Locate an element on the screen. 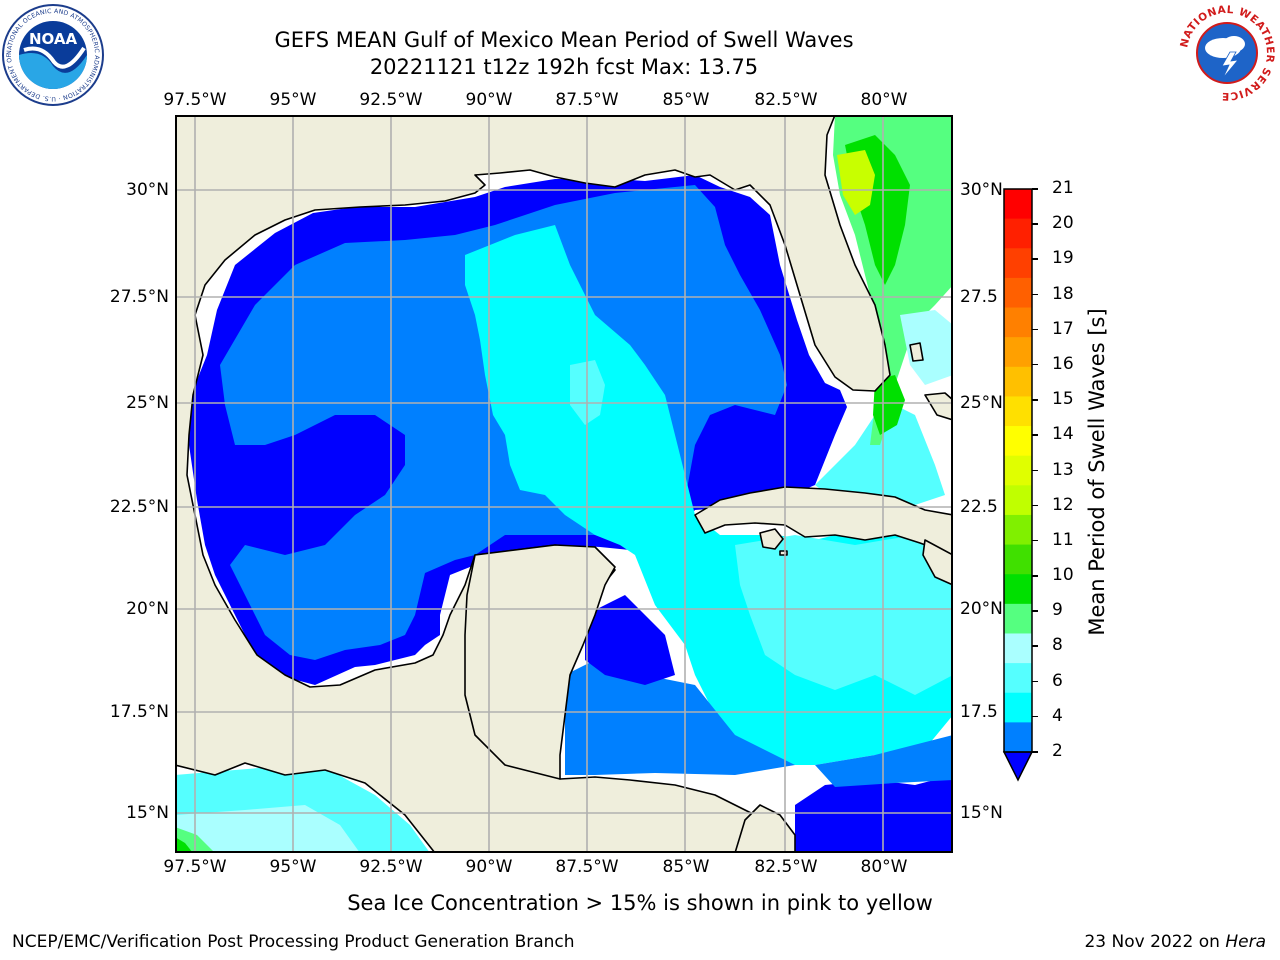 This screenshot has height=960, width=1280. colorbar-tick-label: 12 is located at coordinates (1063, 504).